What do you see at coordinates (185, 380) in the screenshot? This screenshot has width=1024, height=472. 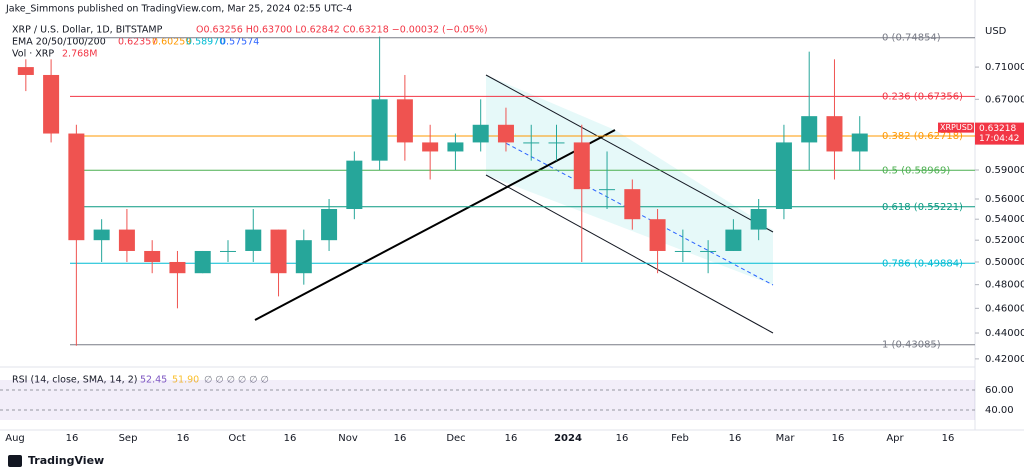 I see `rsi-value: 51.90` at bounding box center [185, 380].